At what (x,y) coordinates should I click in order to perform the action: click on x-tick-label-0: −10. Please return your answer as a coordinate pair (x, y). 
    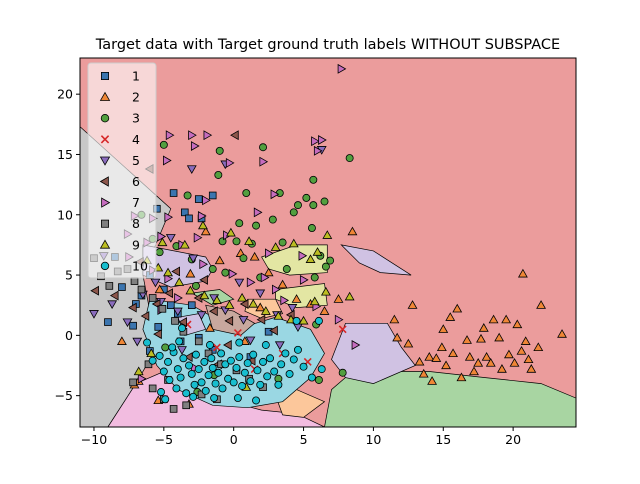
    Looking at the image, I should click on (94, 439).